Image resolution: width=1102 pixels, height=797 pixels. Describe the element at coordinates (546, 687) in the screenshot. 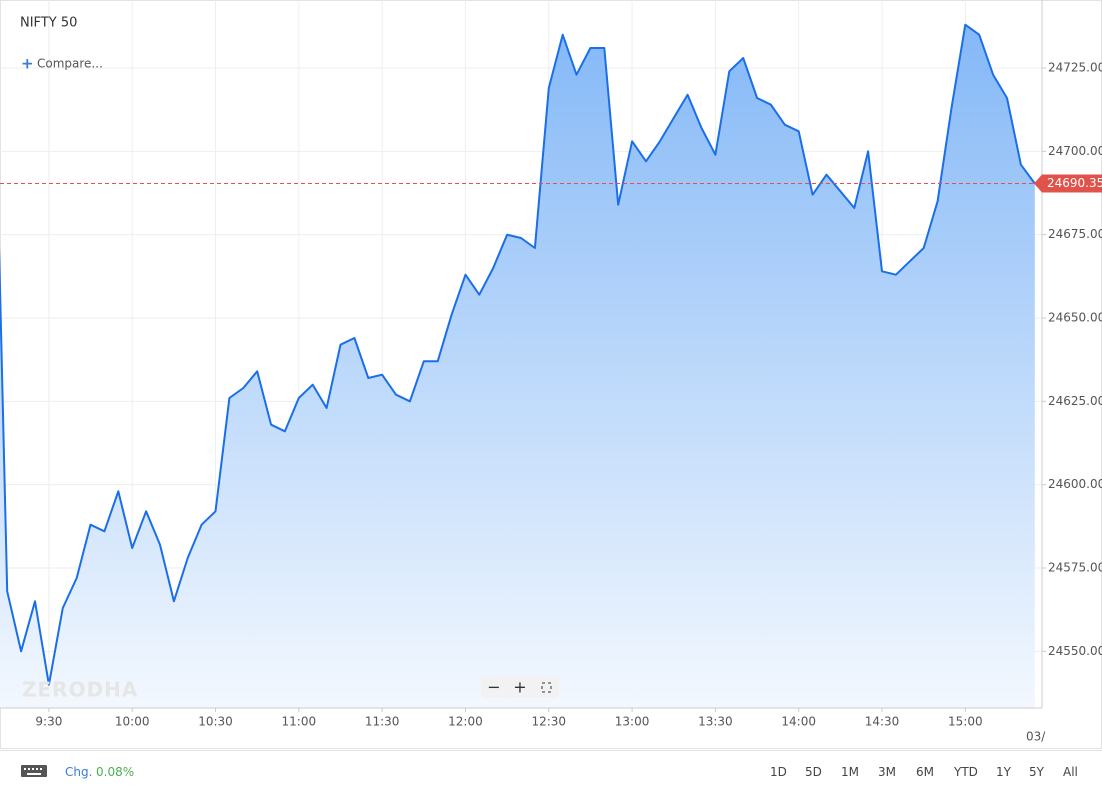

I see `zoom-reset` at that location.